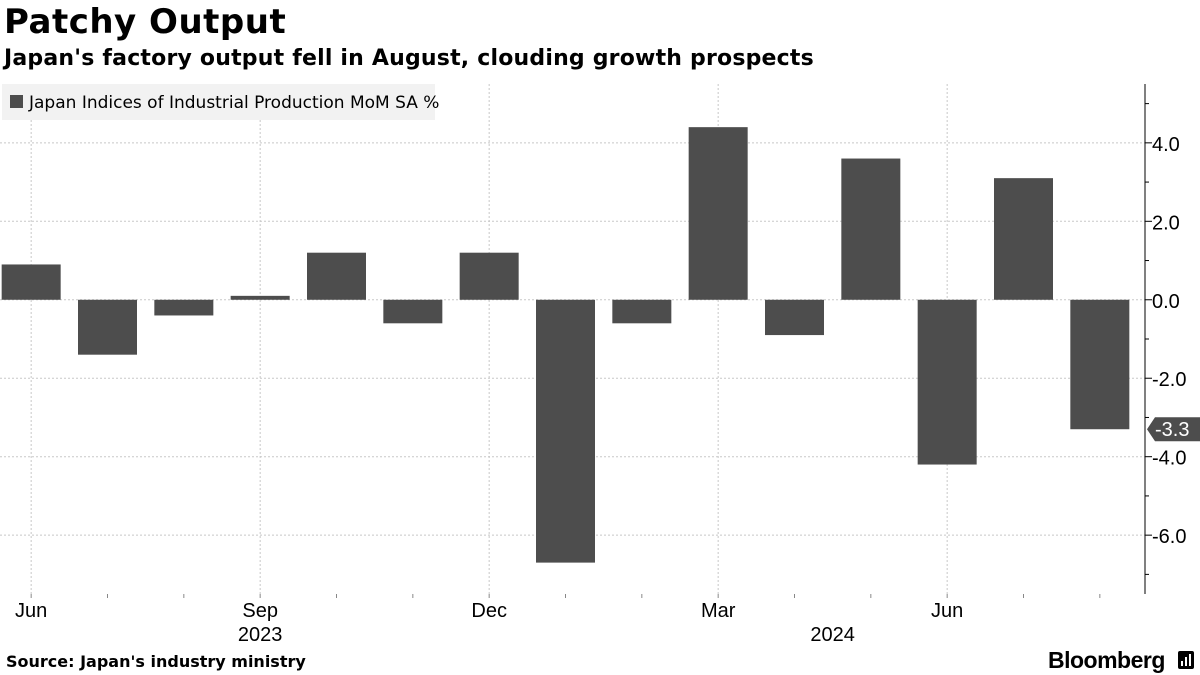  Describe the element at coordinates (1165, 339) in the screenshot. I see `y-axis: 4.0 2.0 0.0 -2.0 -4.0 -6.0` at that location.